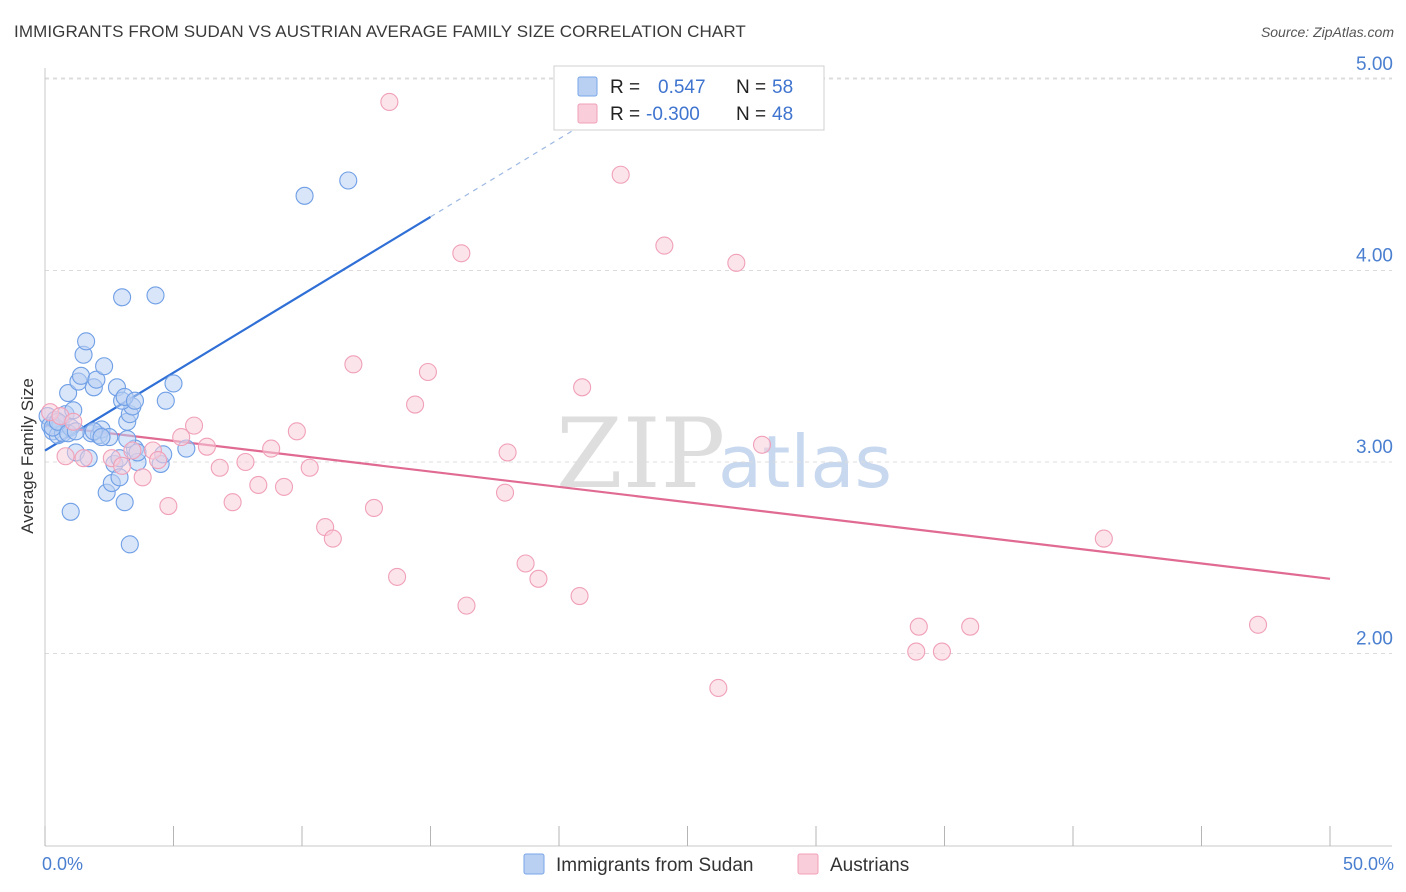 The image size is (1406, 892). Describe the element at coordinates (782, 87) in the screenshot. I see `legend-n-value-sudan: 58` at that location.